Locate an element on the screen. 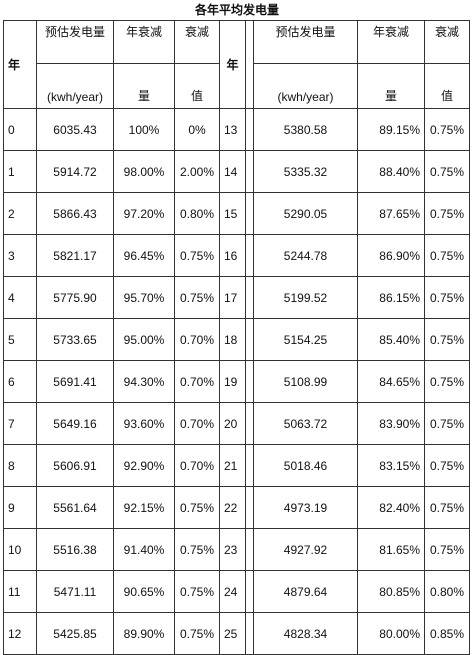 The height and width of the screenshot is (655, 474). header-year-left: 年 is located at coordinates (20, 64).